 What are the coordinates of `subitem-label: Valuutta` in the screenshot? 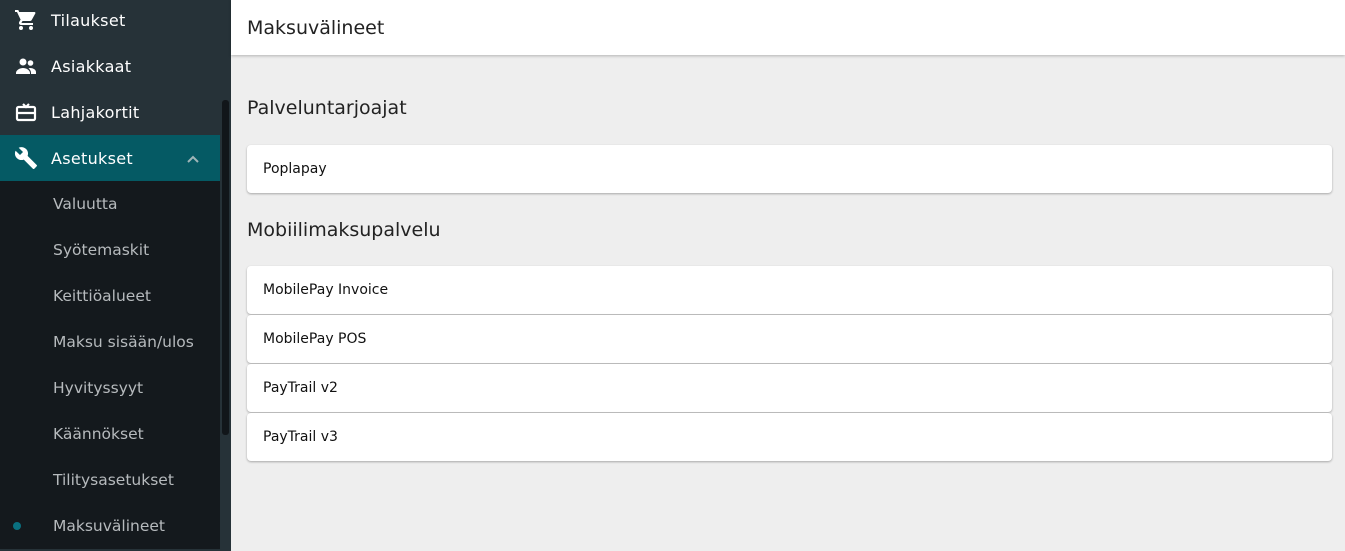 It's located at (85, 204).